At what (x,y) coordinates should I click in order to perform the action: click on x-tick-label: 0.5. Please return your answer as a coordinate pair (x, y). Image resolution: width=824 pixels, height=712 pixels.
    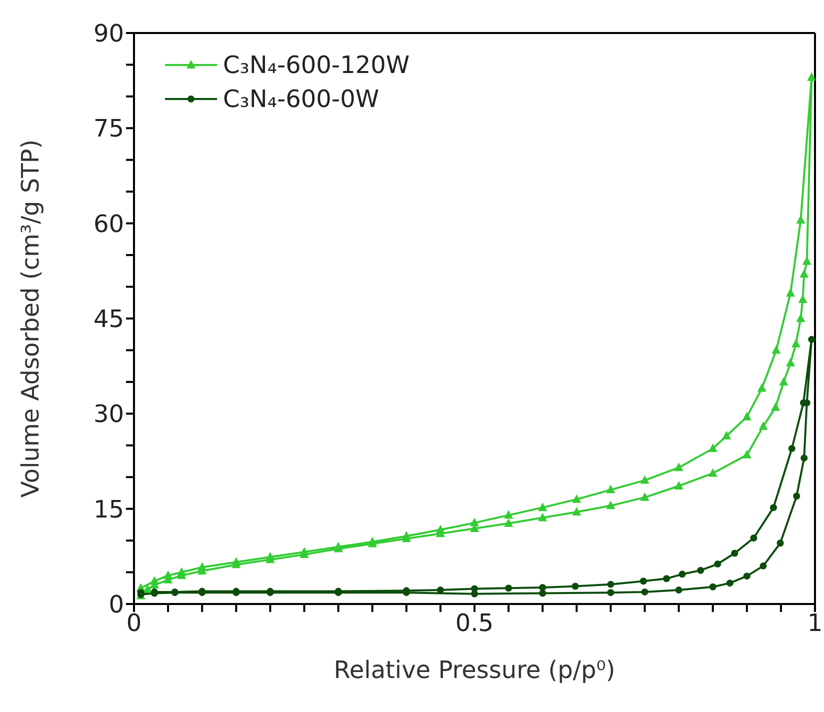
    Looking at the image, I should click on (474, 623).